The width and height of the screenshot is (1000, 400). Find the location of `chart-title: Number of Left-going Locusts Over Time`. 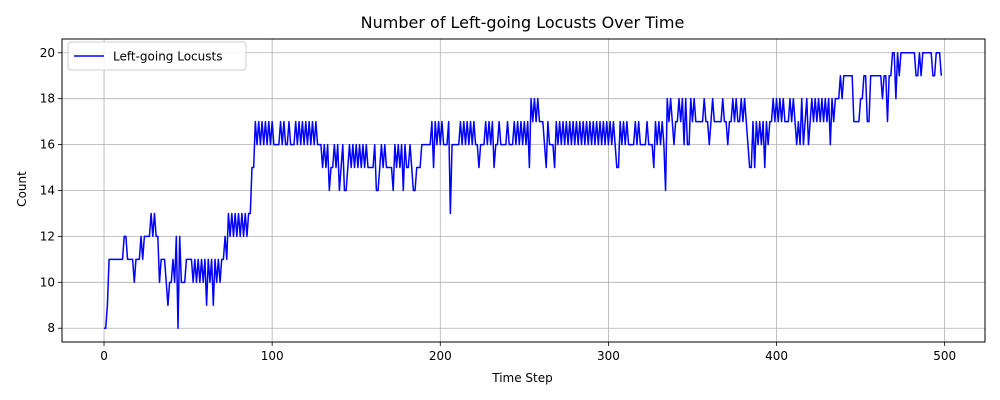

chart-title: Number of Left-going Locusts Over Time is located at coordinates (523, 22).